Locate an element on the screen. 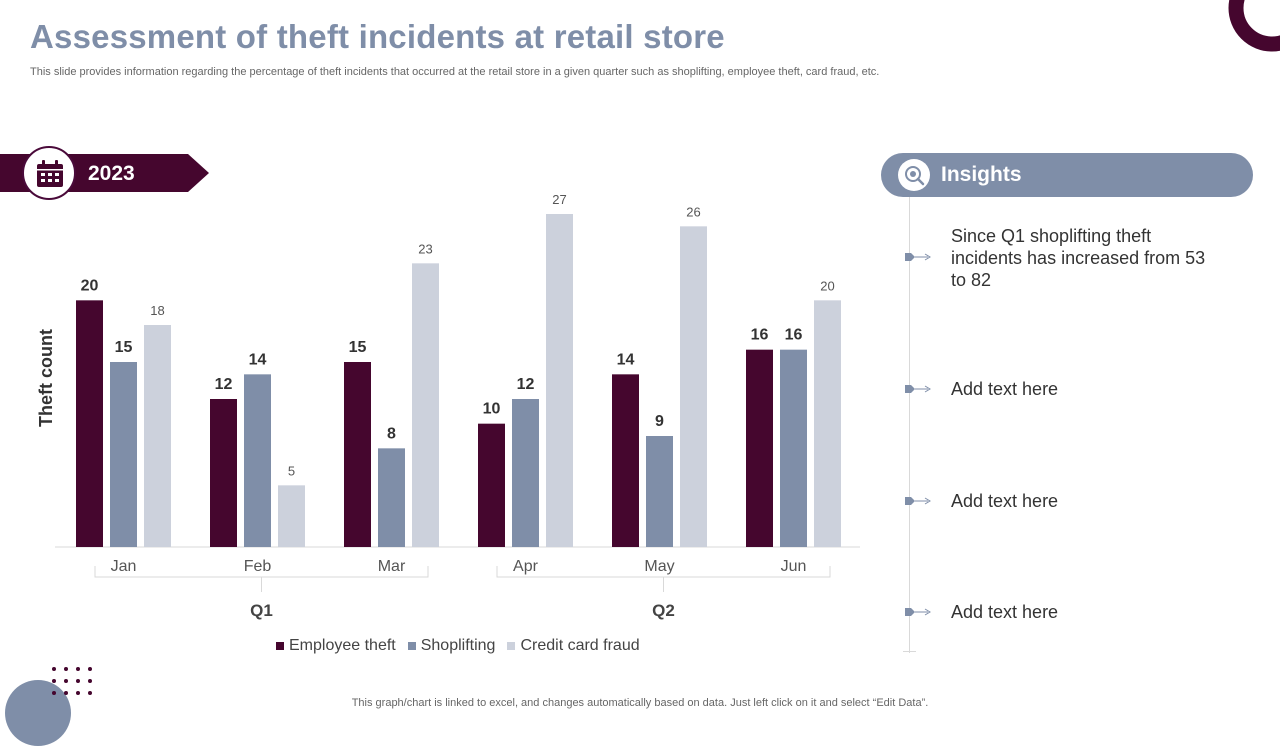  bar-shoplifting-apr is located at coordinates (525, 473).